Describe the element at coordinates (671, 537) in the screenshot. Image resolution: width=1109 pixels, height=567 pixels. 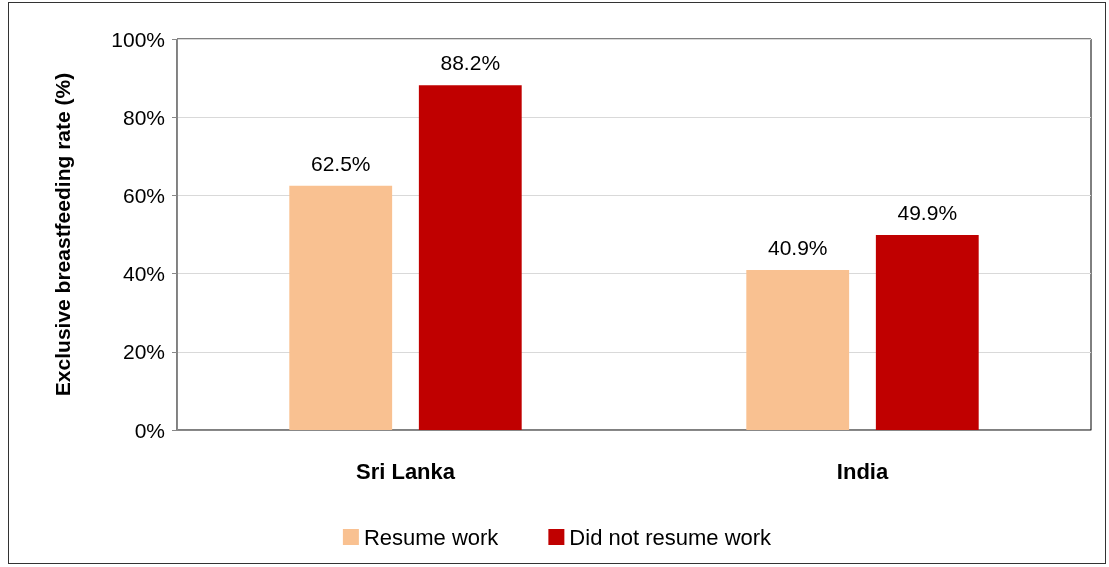
I see `legend-label: Did not resume work` at that location.